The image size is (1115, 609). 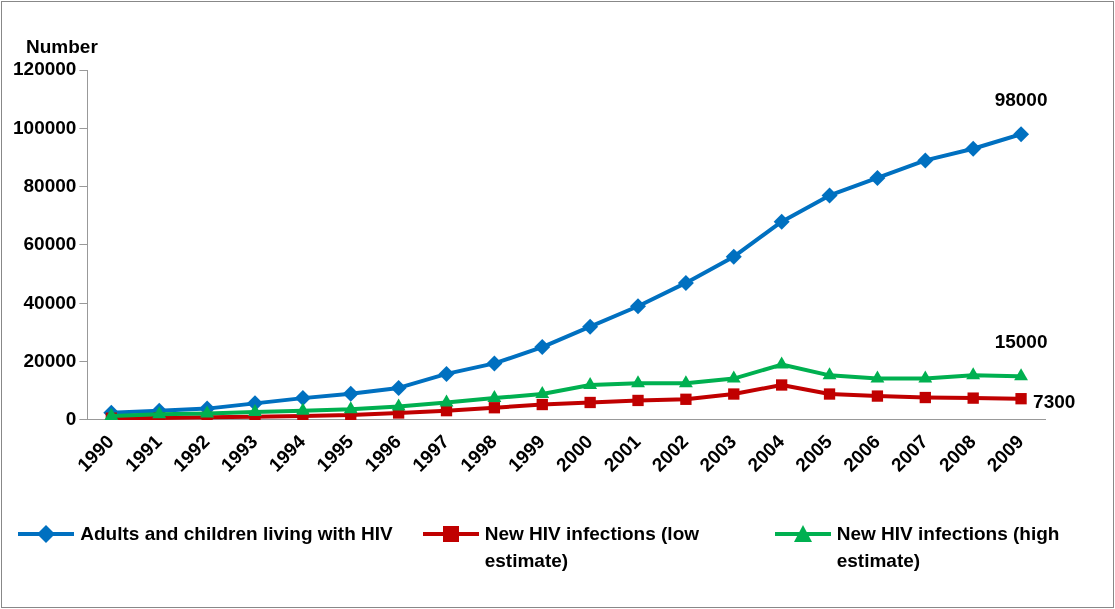 I want to click on y-tick-label: 60000, so click(x=50, y=244).